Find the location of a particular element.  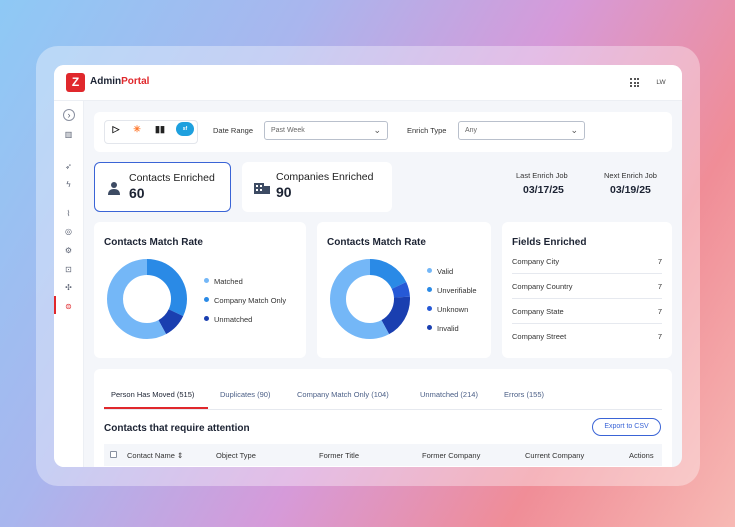

rocket-icon: ➶ is located at coordinates (68, 166).